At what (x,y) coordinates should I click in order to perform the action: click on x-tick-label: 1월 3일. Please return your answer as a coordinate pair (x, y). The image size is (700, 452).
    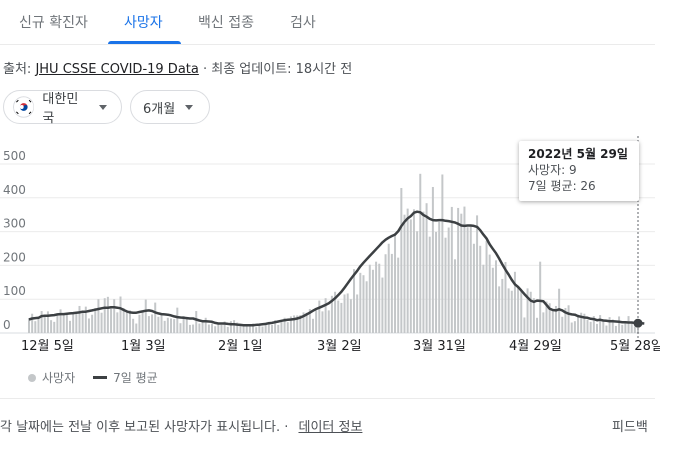
    Looking at the image, I should click on (143, 346).